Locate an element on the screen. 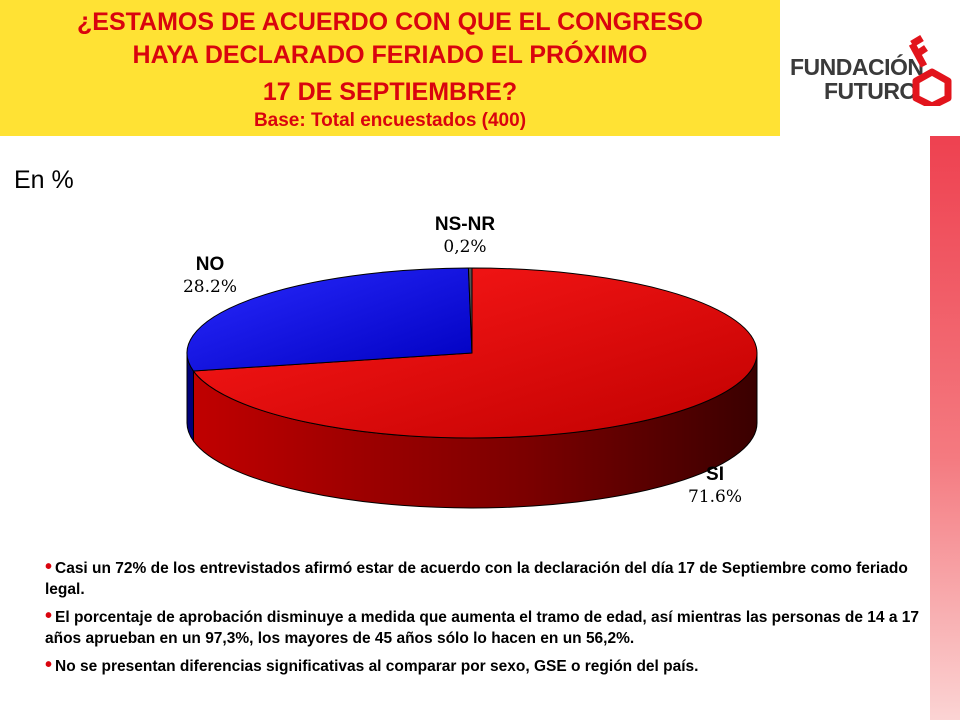 This screenshot has height=720, width=960. decorative-side-stripe is located at coordinates (945, 428).